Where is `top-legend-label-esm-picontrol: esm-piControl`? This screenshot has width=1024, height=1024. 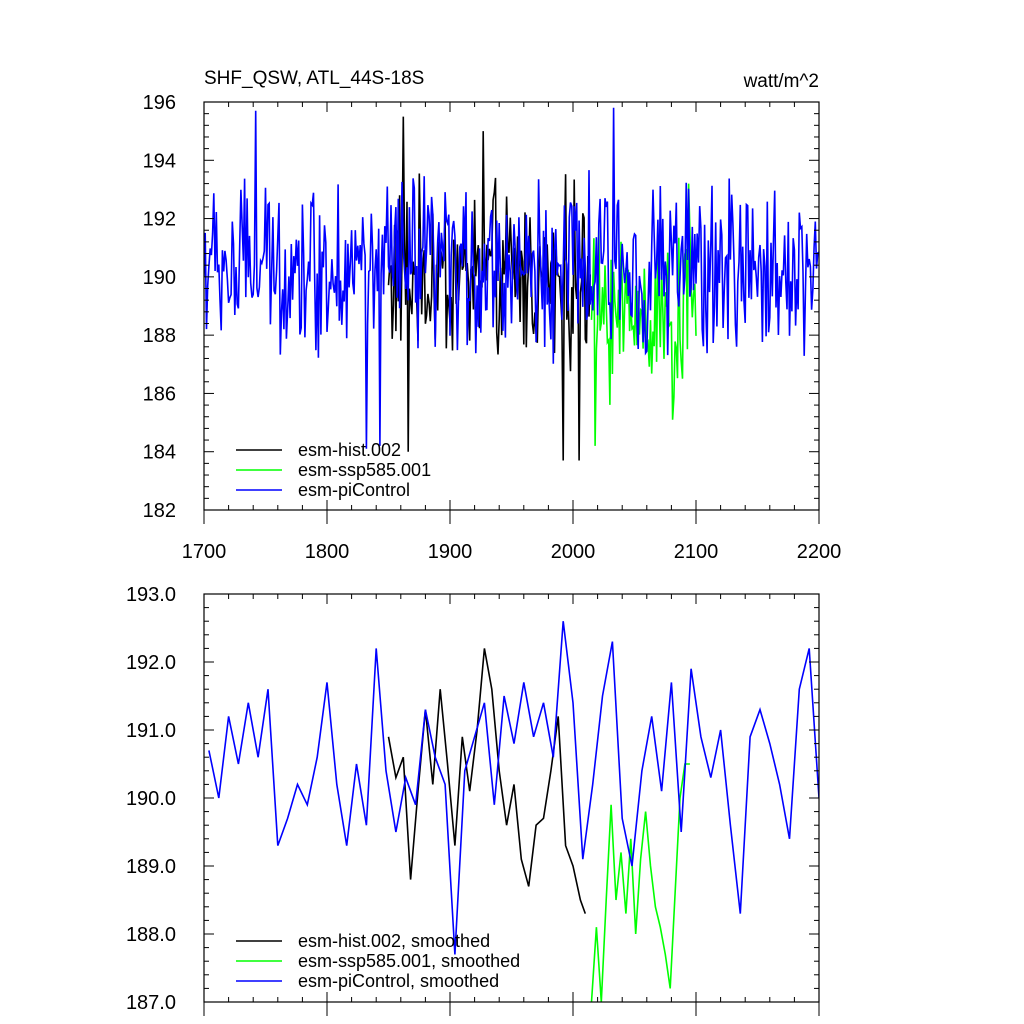
top-legend-label-esm-picontrol: esm-piControl is located at coordinates (354, 490).